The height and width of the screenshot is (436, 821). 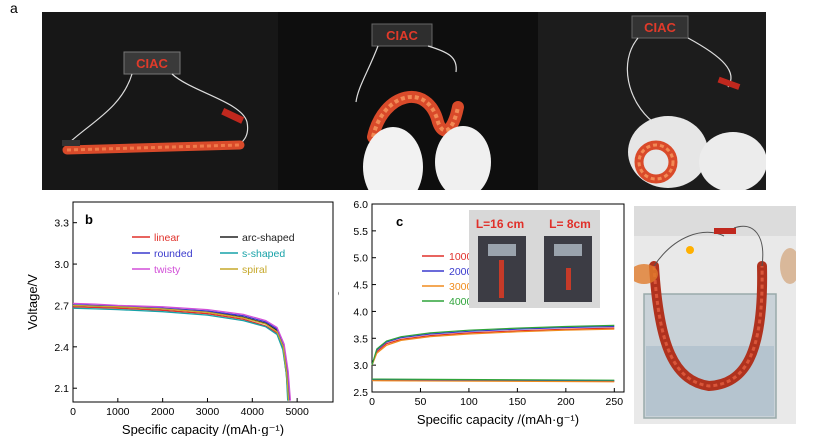 I want to click on x-tick-label: 100, so click(x=469, y=402).